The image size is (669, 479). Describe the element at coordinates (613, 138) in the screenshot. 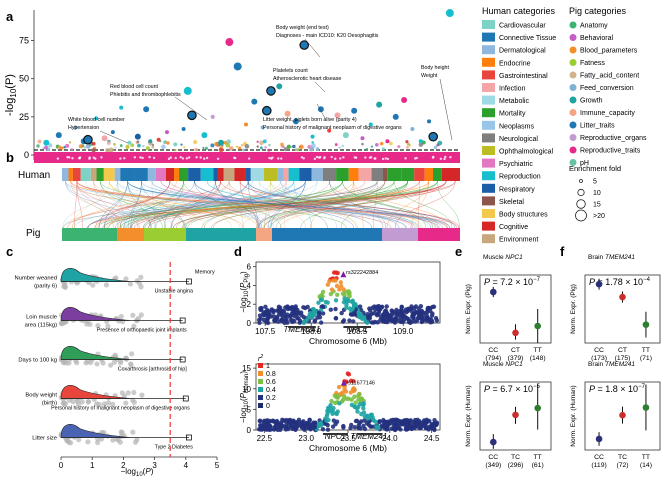

I see `legend-pig-label: Reproductive_organs` at that location.